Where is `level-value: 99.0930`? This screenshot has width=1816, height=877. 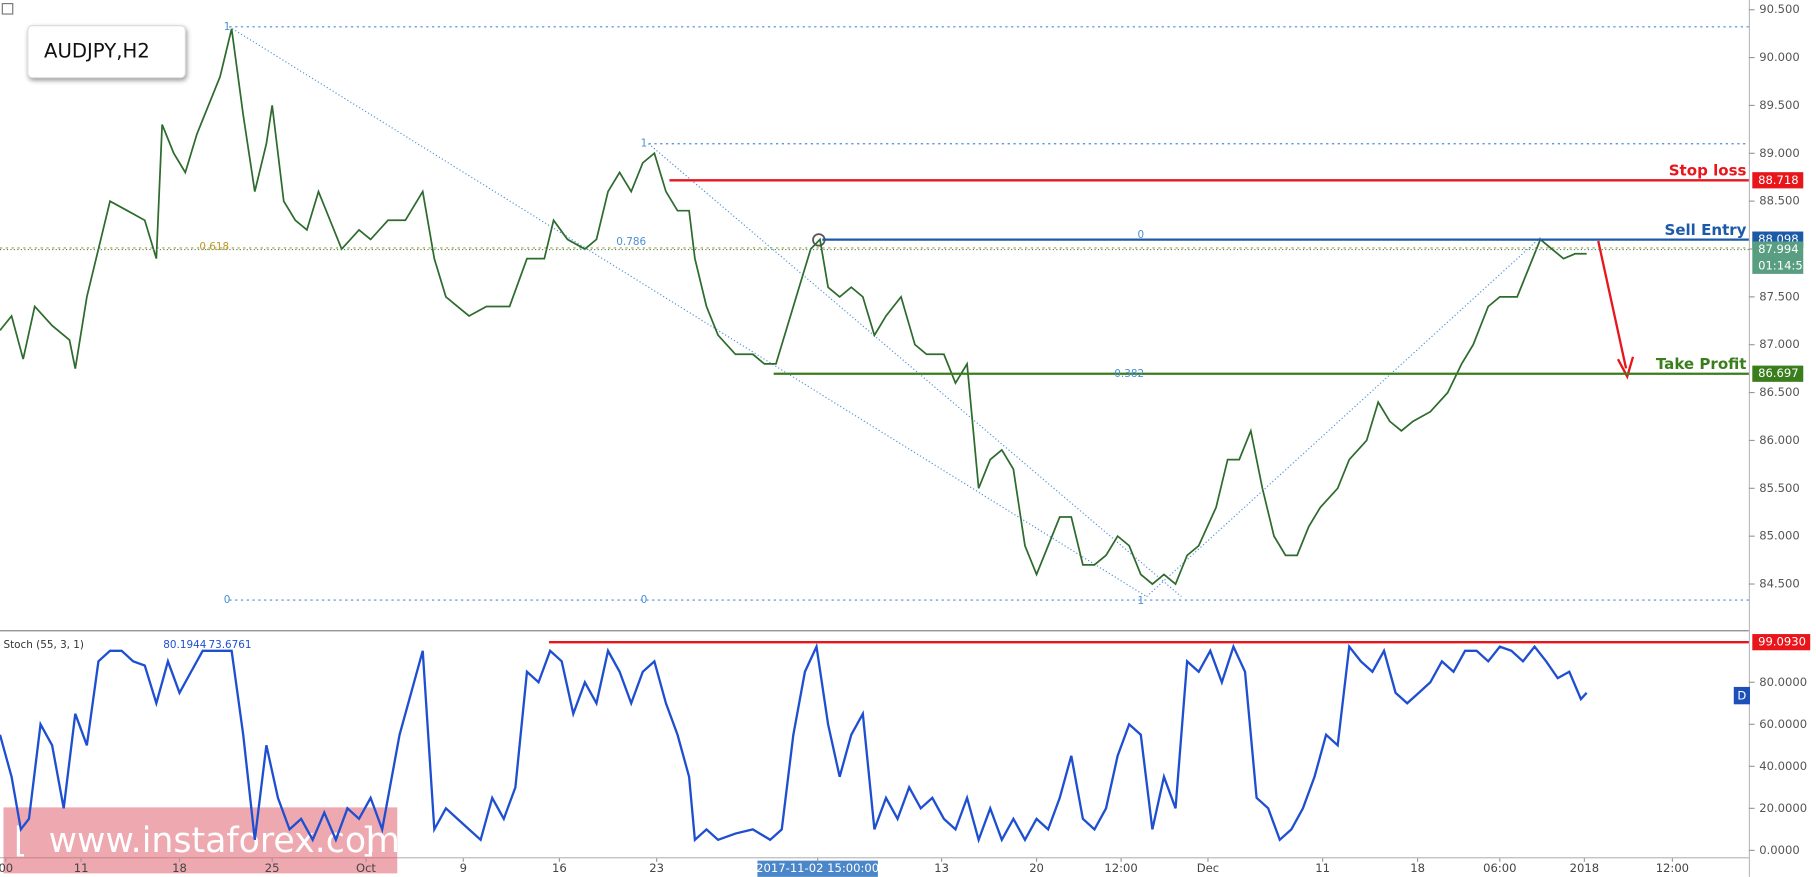
level-value: 99.0930 is located at coordinates (1782, 642).